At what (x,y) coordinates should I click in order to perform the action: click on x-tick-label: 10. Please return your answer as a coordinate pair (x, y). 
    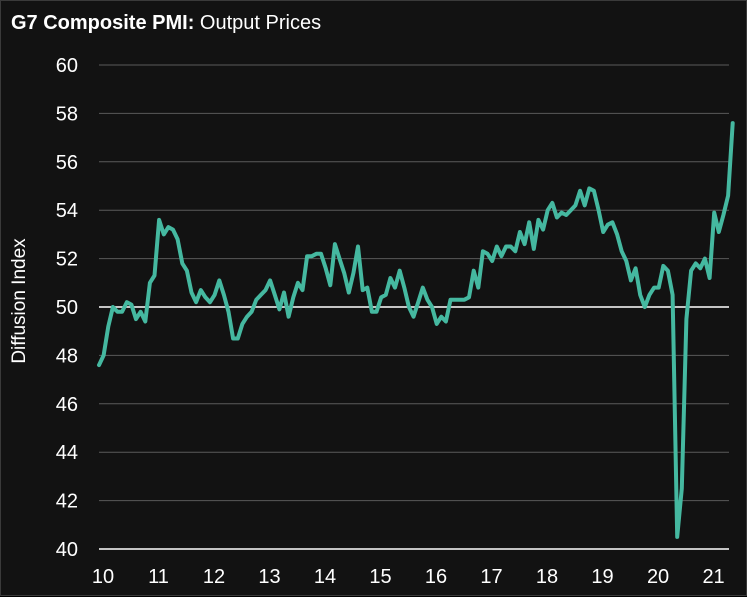
    Looking at the image, I should click on (103, 577).